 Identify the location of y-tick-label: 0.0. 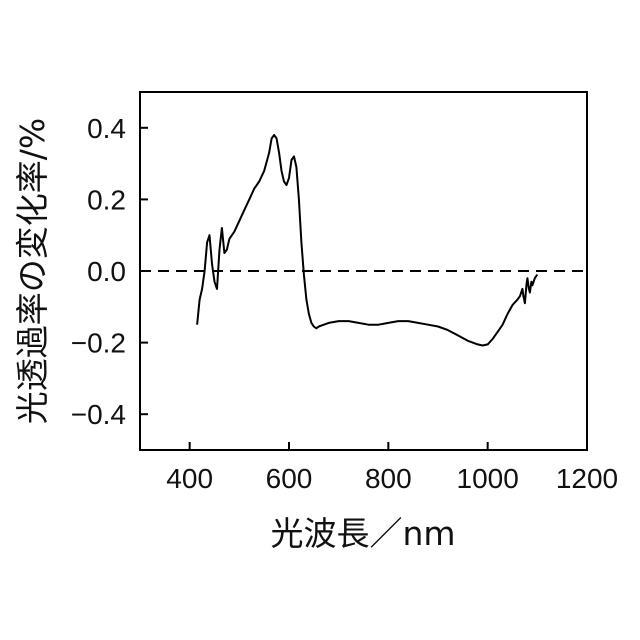
(106, 271).